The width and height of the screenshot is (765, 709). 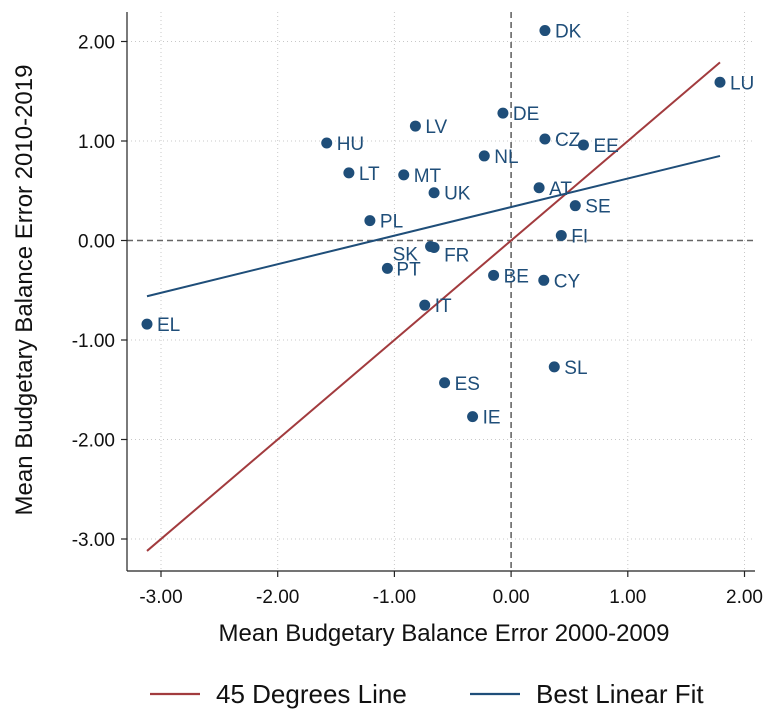 I want to click on data-point-pl, so click(x=370, y=221).